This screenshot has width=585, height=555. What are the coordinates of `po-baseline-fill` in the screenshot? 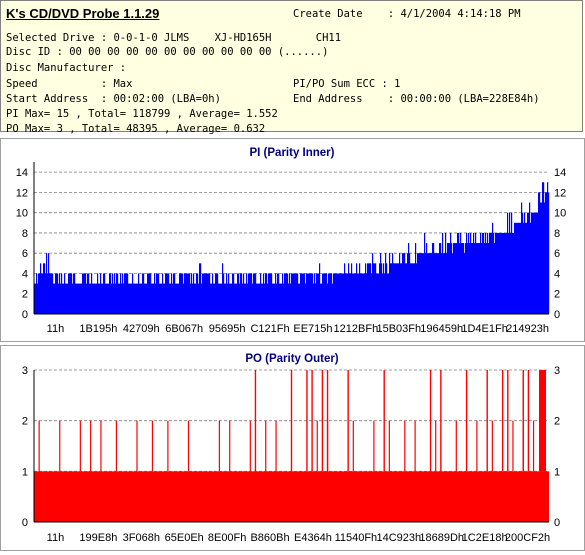 It's located at (291, 496).